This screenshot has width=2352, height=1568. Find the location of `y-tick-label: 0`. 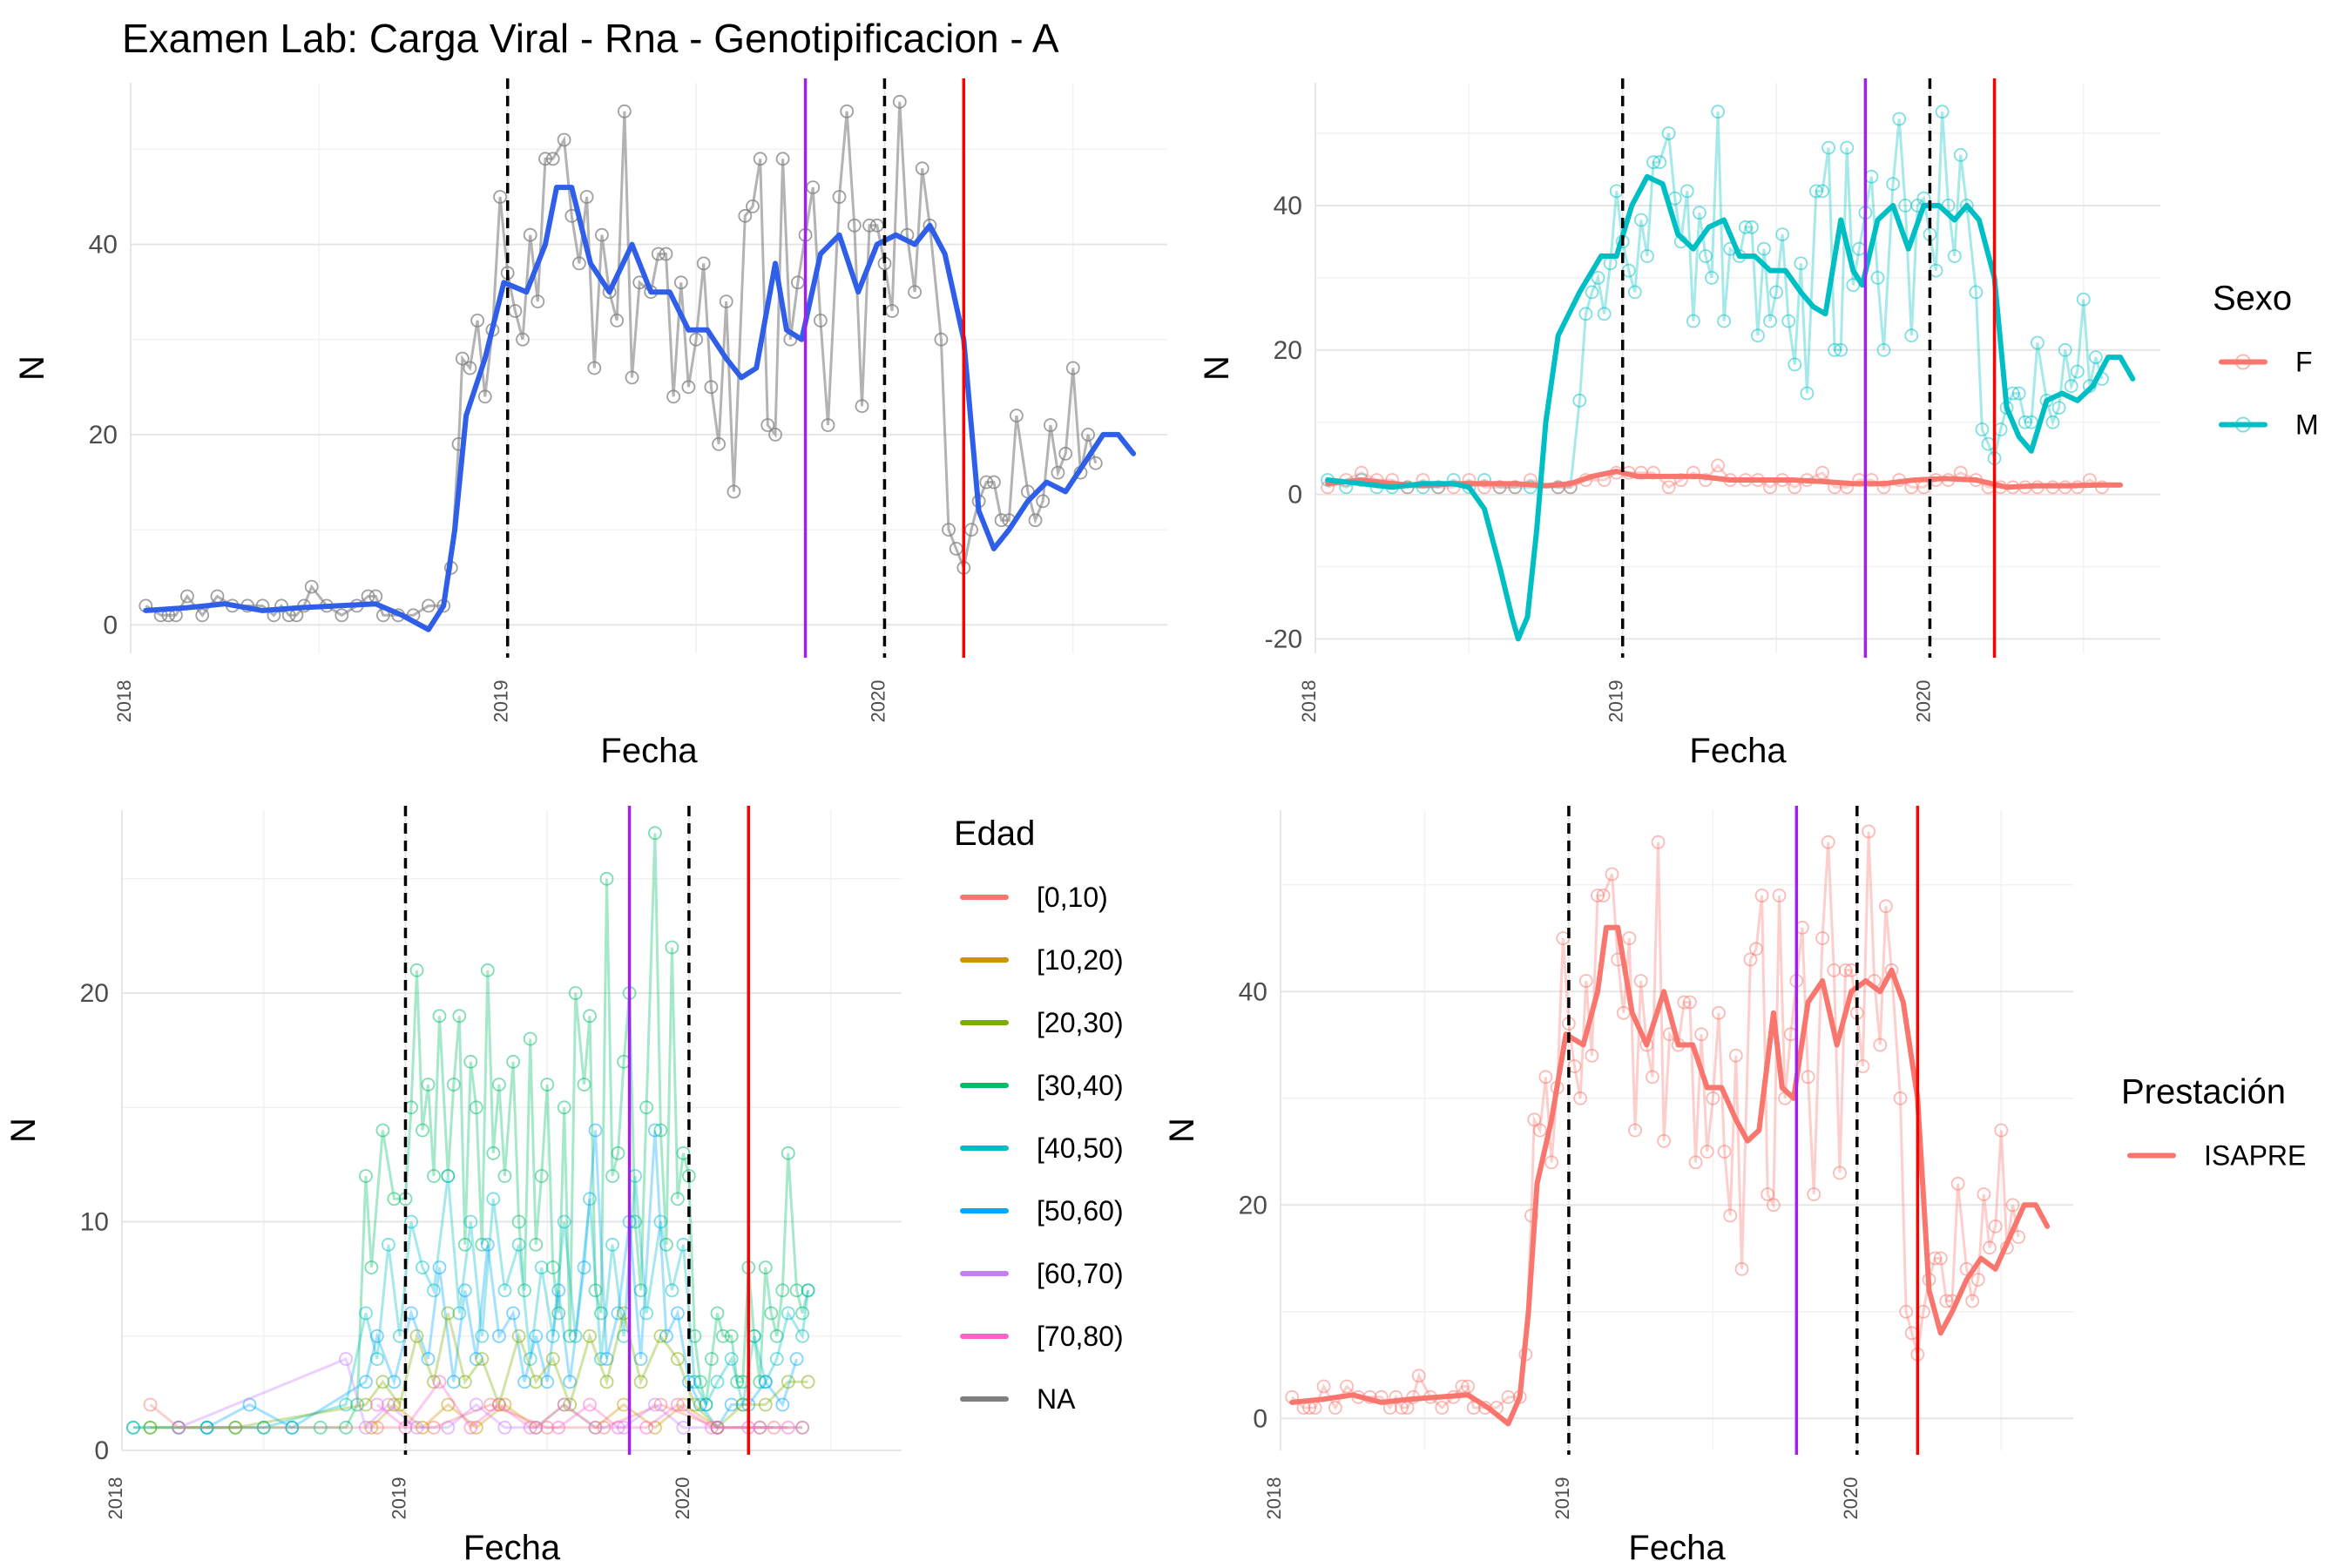

y-tick-label: 0 is located at coordinates (110, 625).